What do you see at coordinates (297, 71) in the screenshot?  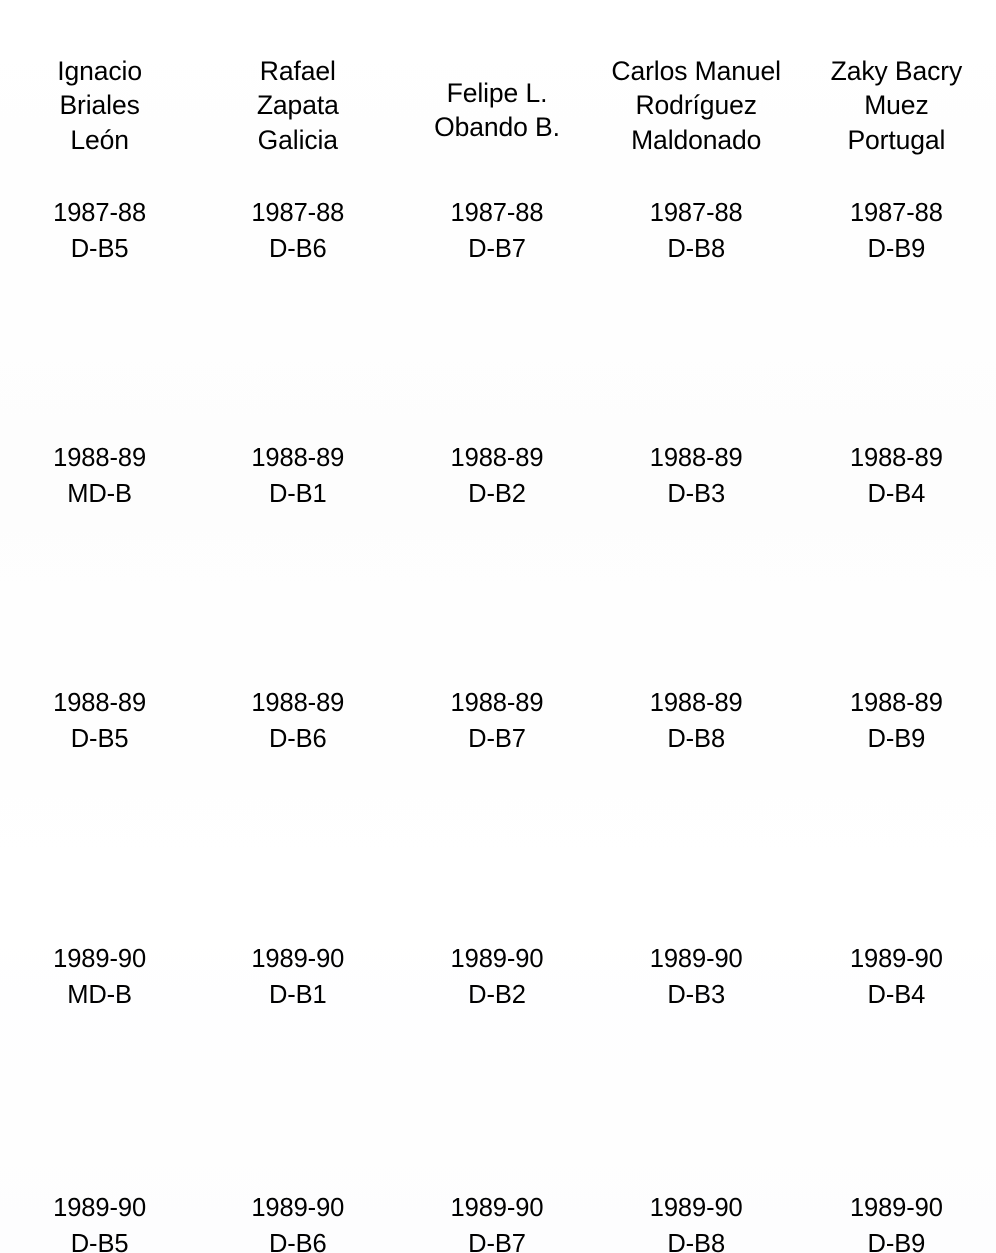 I see `name-line: Rafael` at bounding box center [297, 71].